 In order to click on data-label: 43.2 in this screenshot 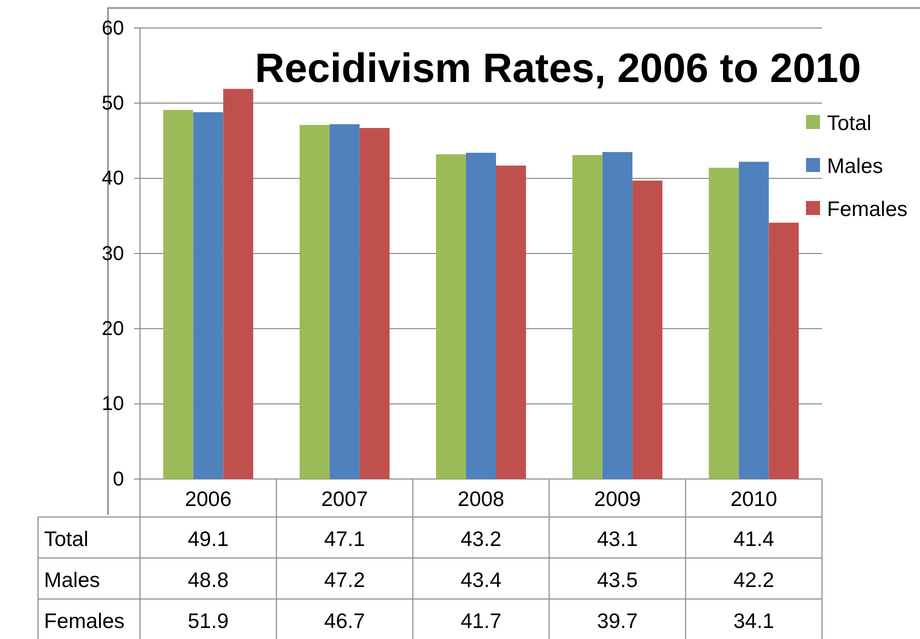, I will do `click(481, 539)`.